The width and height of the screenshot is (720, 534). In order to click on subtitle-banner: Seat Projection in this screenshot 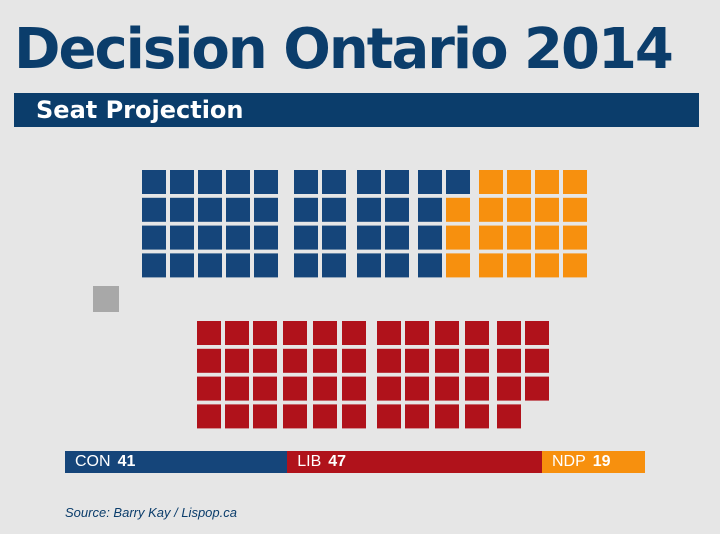, I will do `click(356, 110)`.